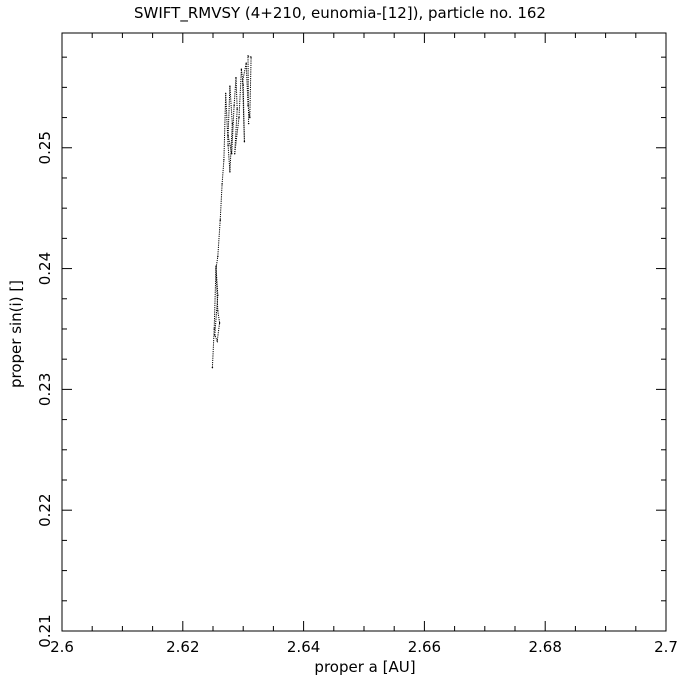 The width and height of the screenshot is (680, 680). Describe the element at coordinates (45, 630) in the screenshot. I see `y-tick-label: 0.21` at that location.